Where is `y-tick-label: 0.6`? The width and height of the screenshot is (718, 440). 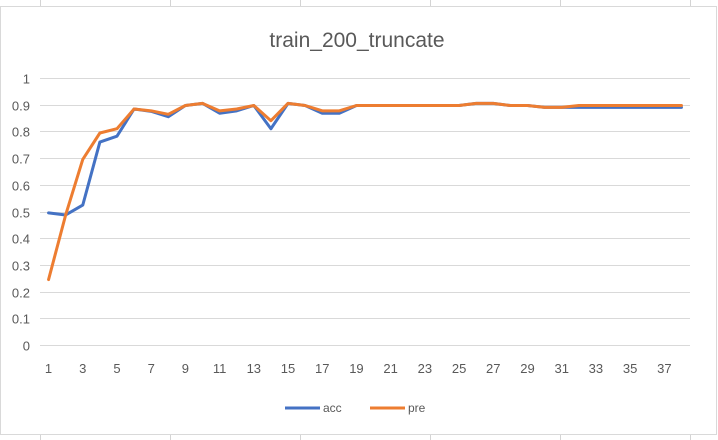
y-tick-label: 0.6 is located at coordinates (21, 186).